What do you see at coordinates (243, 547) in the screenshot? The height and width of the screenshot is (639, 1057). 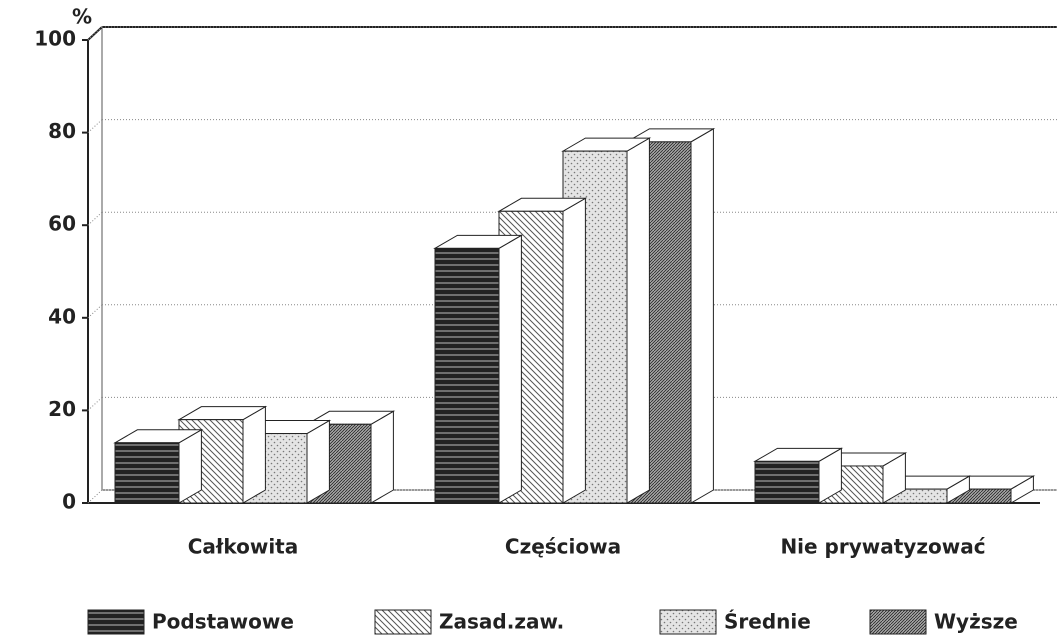 I see `x-tick-label: Całkowita` at bounding box center [243, 547].